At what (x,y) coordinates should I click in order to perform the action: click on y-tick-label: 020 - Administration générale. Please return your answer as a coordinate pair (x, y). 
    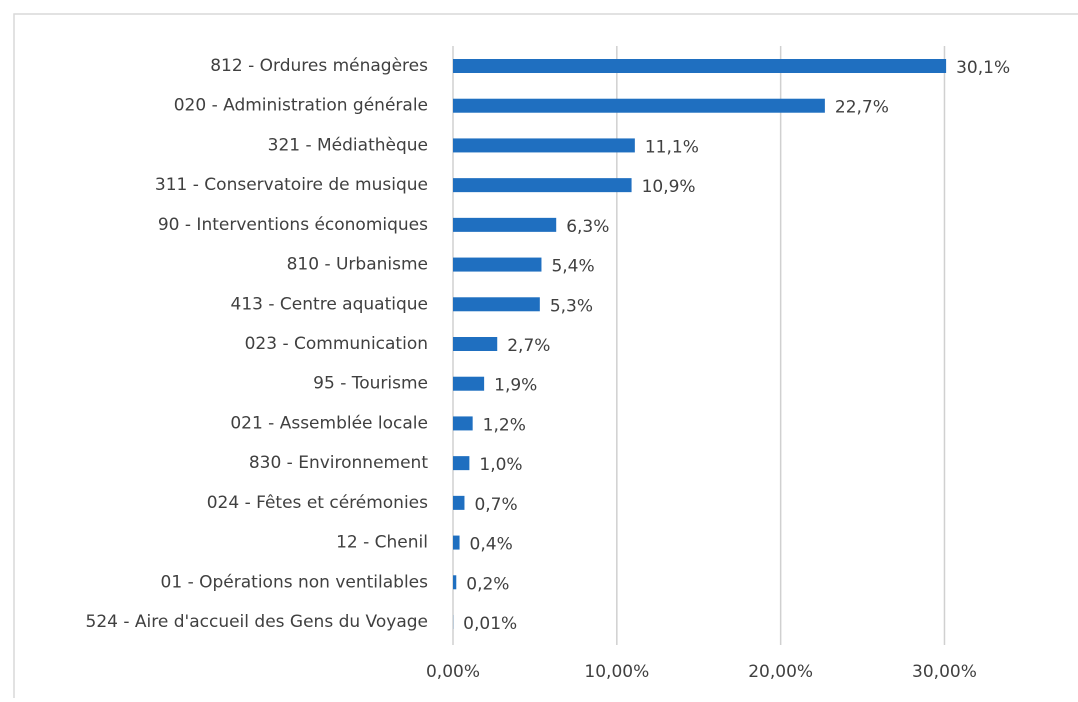
    Looking at the image, I should click on (301, 106).